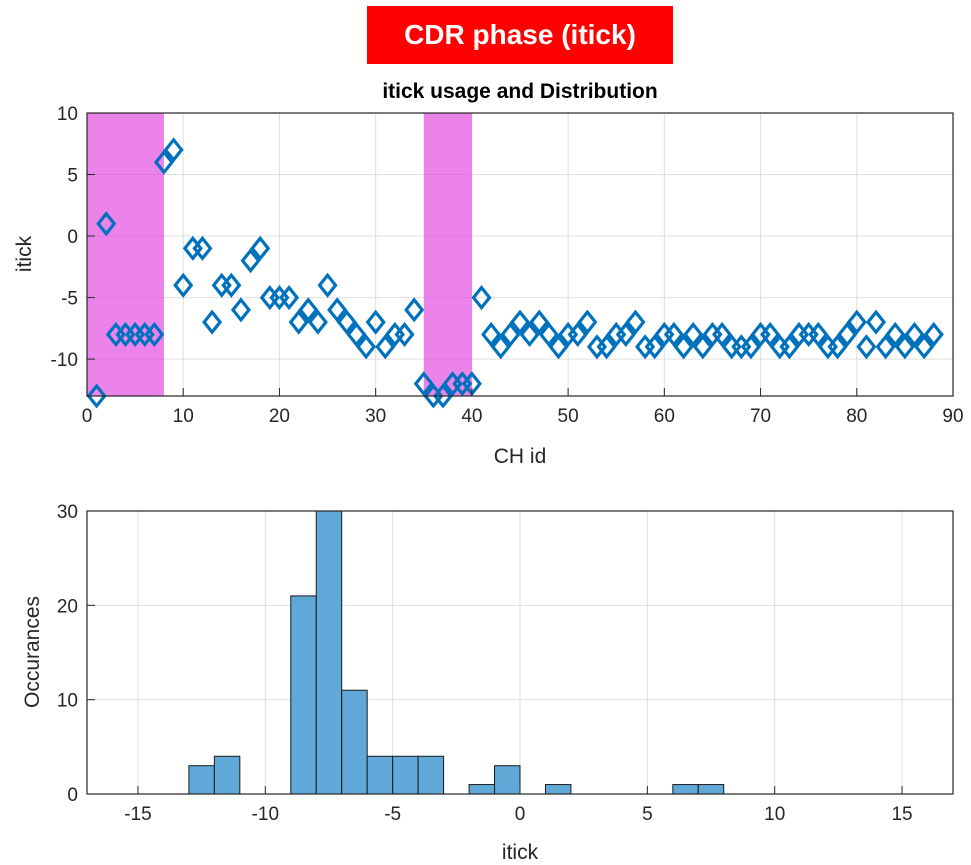 This screenshot has width=971, height=865. I want to click on histogram-x-label: itick, so click(520, 852).